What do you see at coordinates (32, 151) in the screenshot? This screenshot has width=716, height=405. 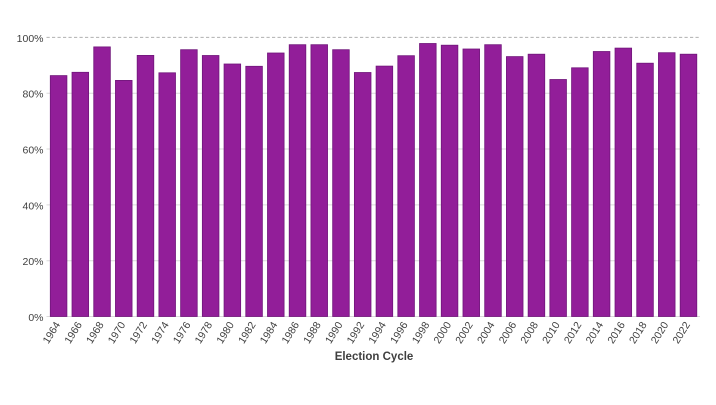 I see `svg-text: 60%` at bounding box center [32, 151].